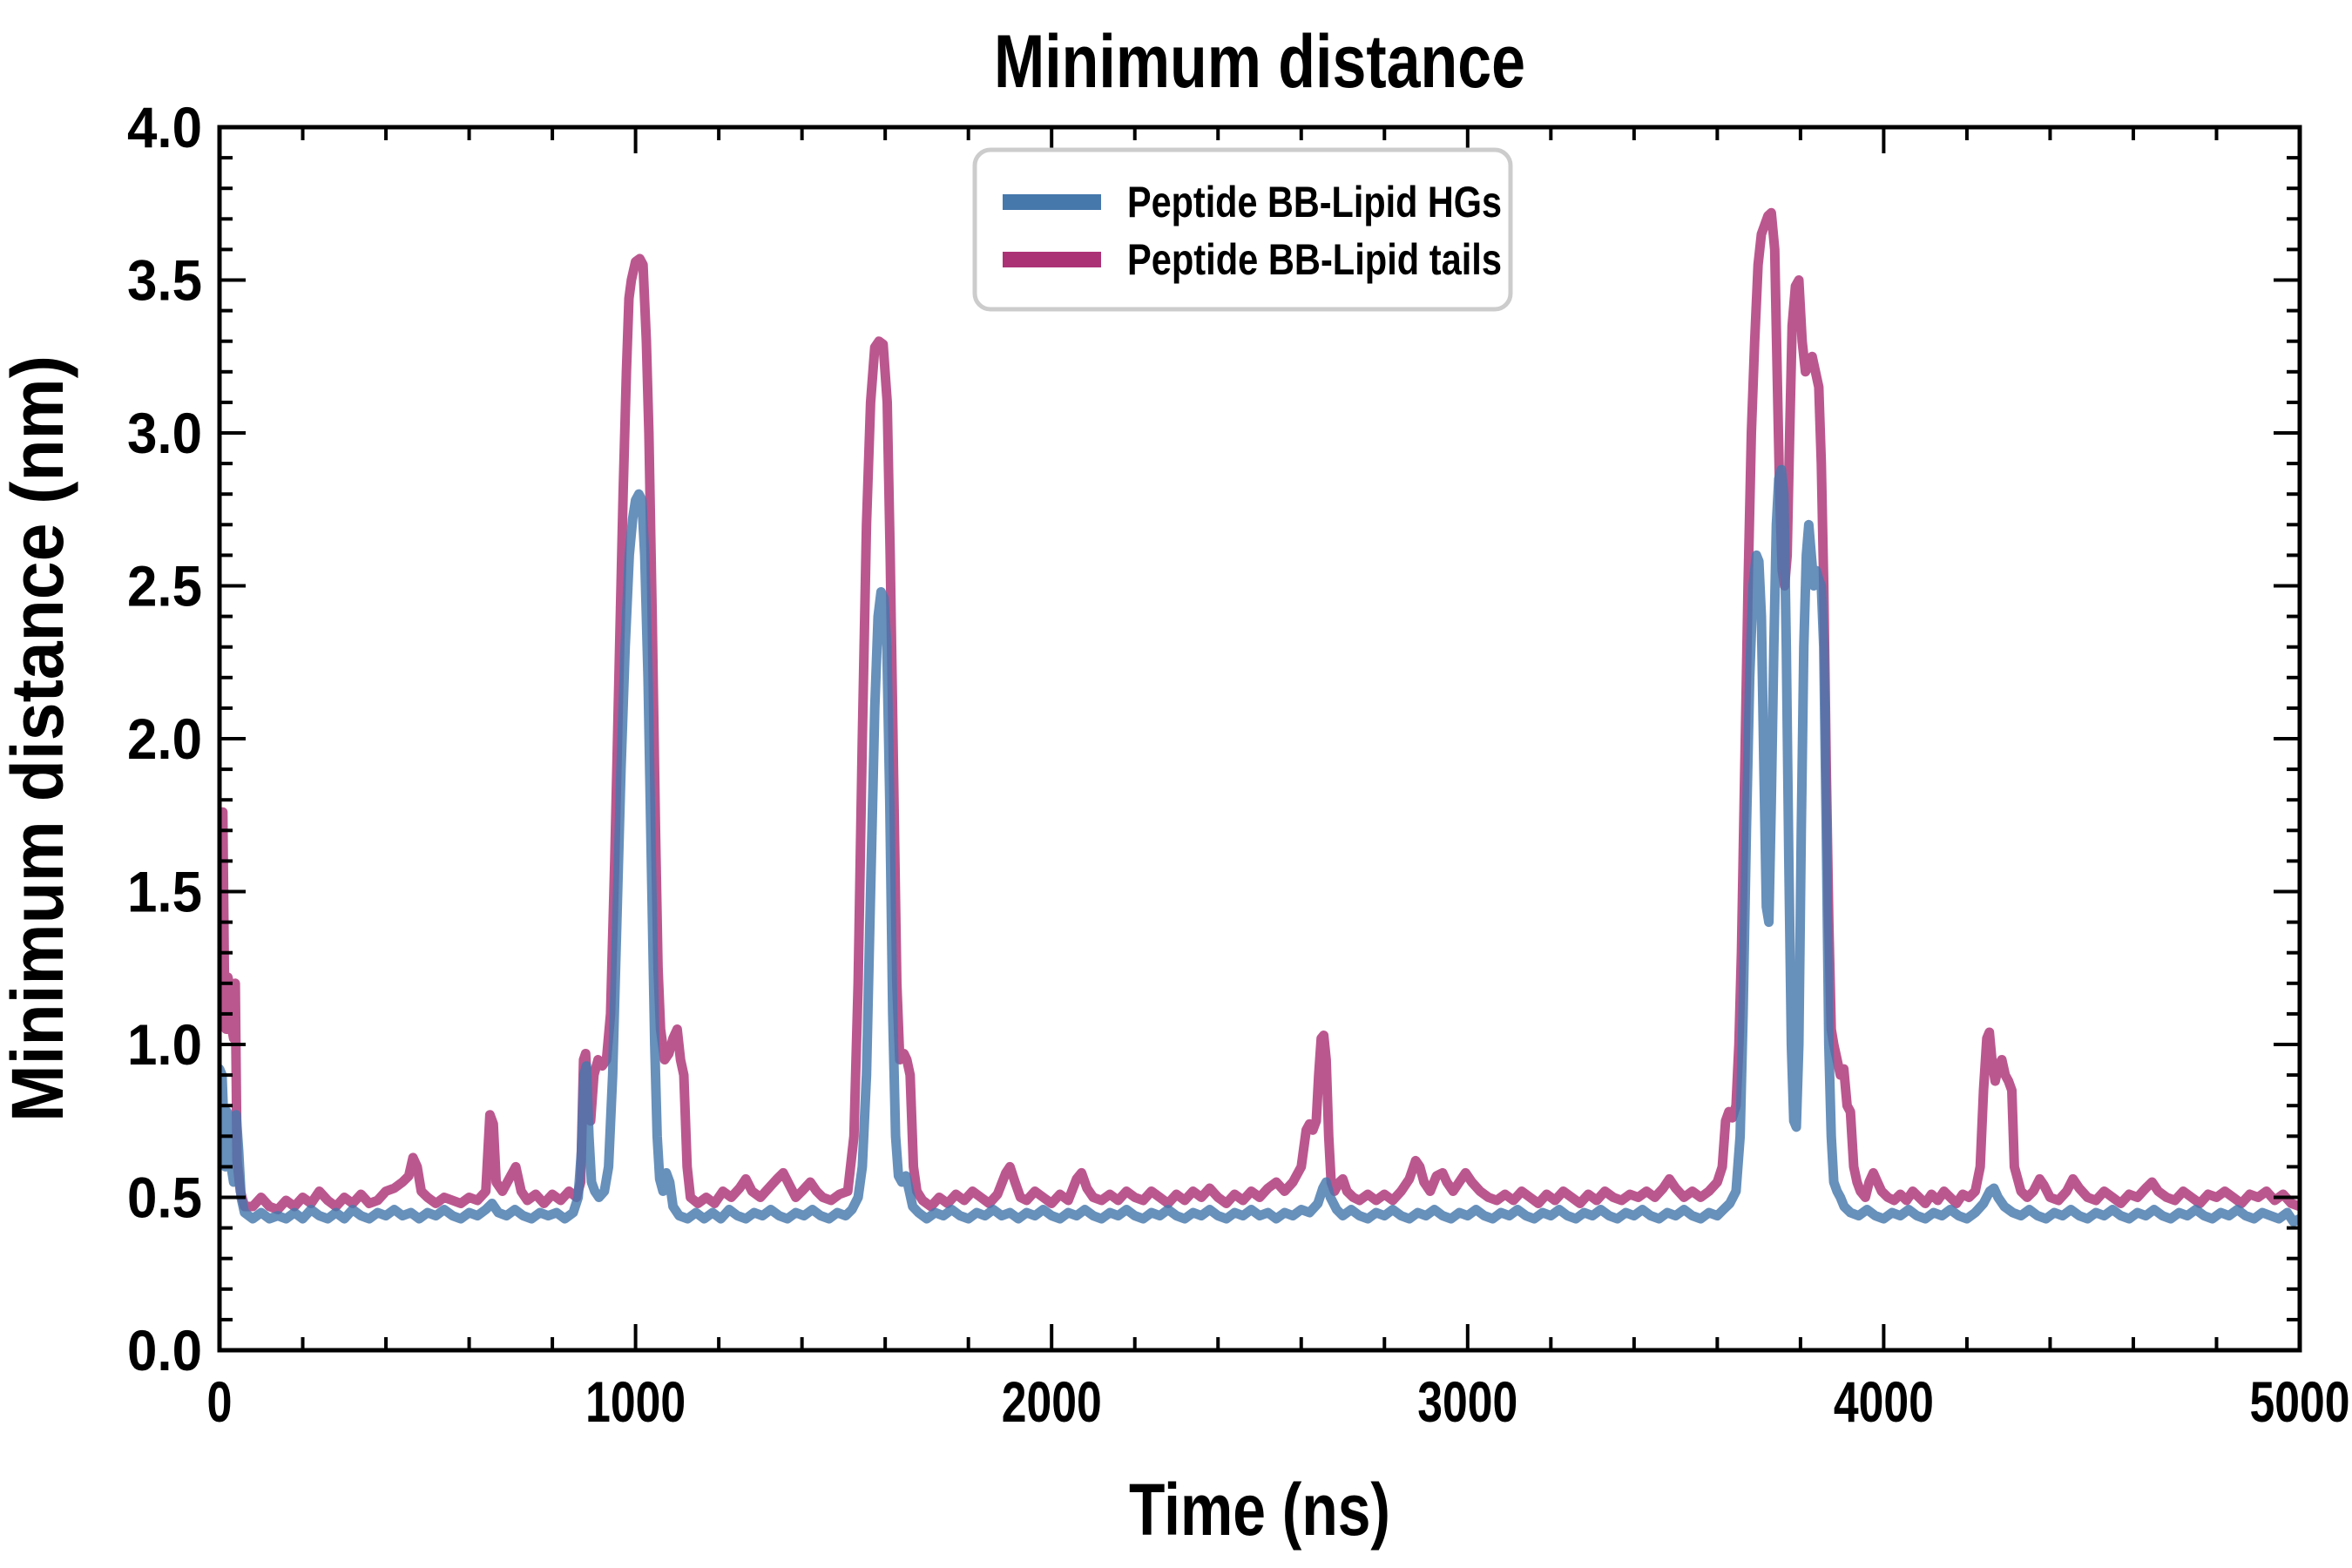  What do you see at coordinates (164, 1044) in the screenshot?
I see `y-tick-label-1.0: 1.0` at bounding box center [164, 1044].